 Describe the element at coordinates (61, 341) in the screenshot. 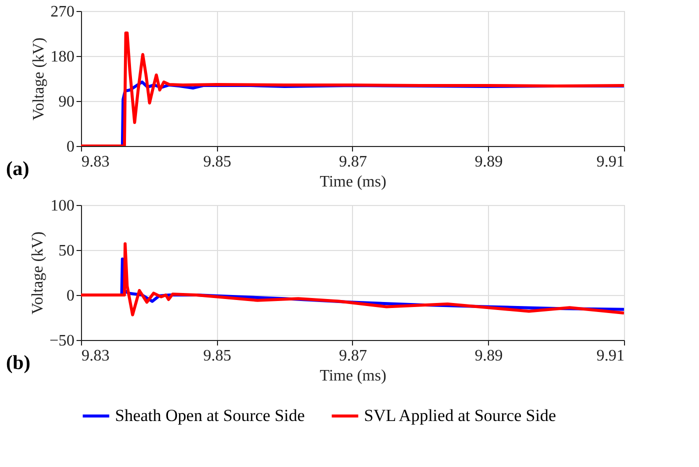

I see `y-tick-label: −50` at that location.